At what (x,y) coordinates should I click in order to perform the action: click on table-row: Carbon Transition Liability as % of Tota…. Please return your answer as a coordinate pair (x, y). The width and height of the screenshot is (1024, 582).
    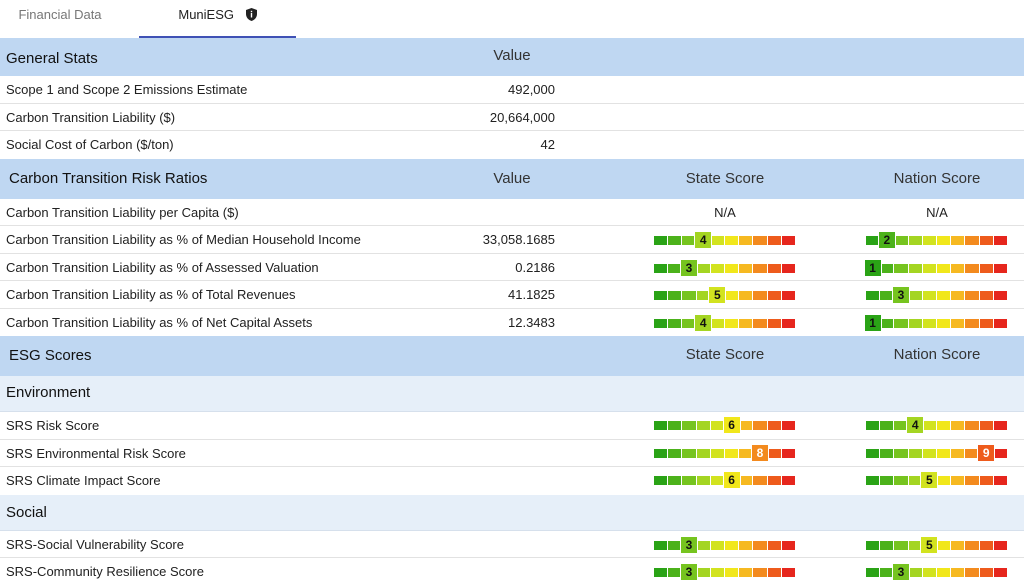
    Looking at the image, I should click on (512, 295).